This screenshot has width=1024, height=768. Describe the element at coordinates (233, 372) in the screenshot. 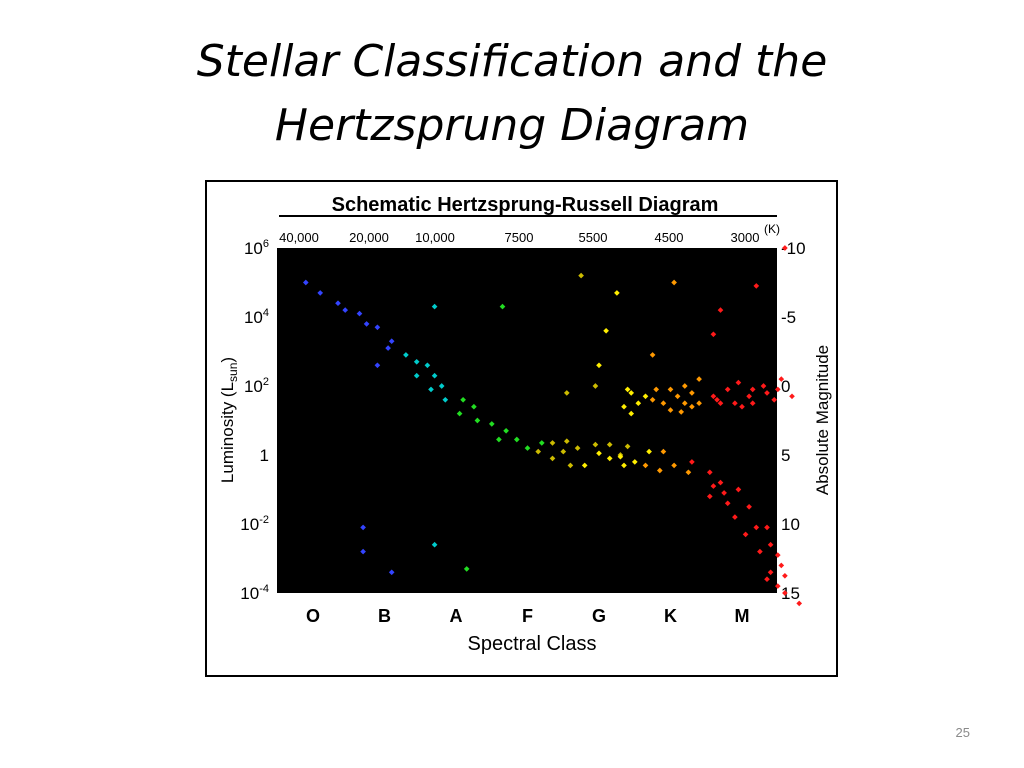

I see `y-axis-label-sub: sun` at that location.